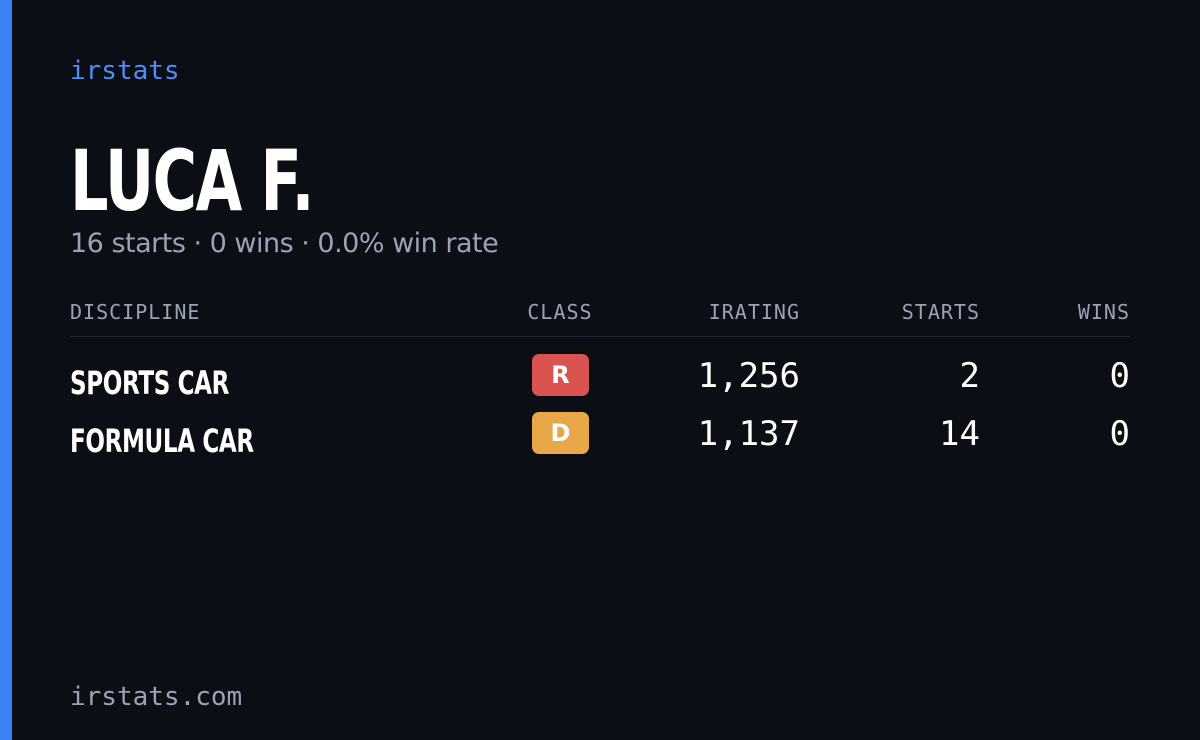 This screenshot has height=740, width=1200. Describe the element at coordinates (940, 312) in the screenshot. I see `column-header: STARTS` at that location.